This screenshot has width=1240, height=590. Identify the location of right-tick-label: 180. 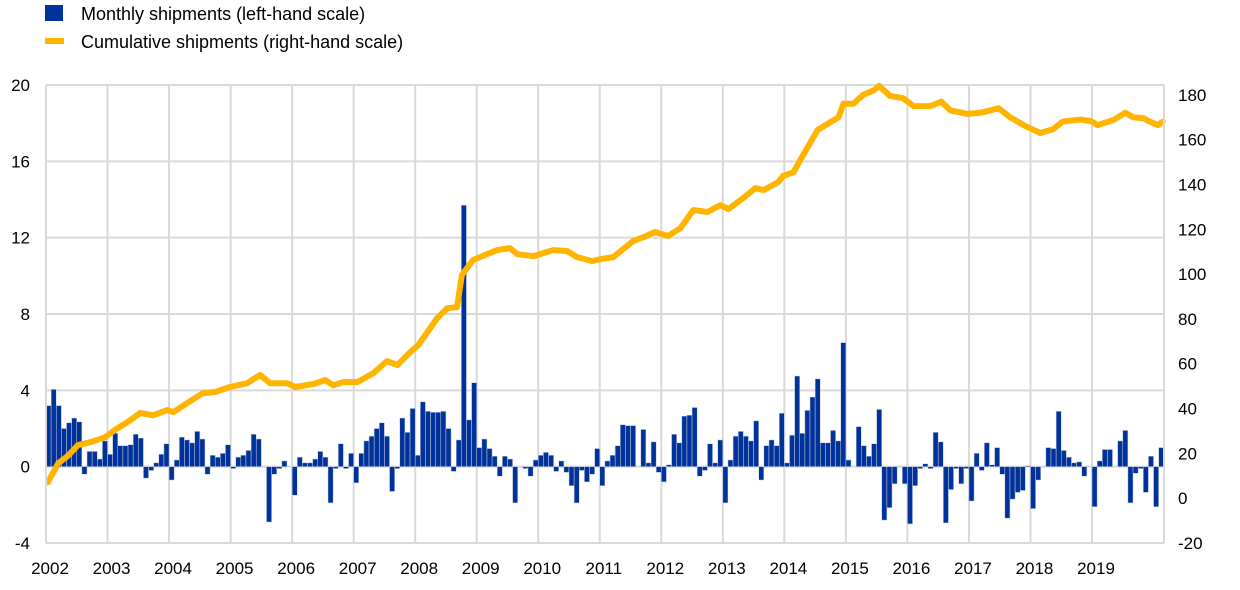
(1192, 95).